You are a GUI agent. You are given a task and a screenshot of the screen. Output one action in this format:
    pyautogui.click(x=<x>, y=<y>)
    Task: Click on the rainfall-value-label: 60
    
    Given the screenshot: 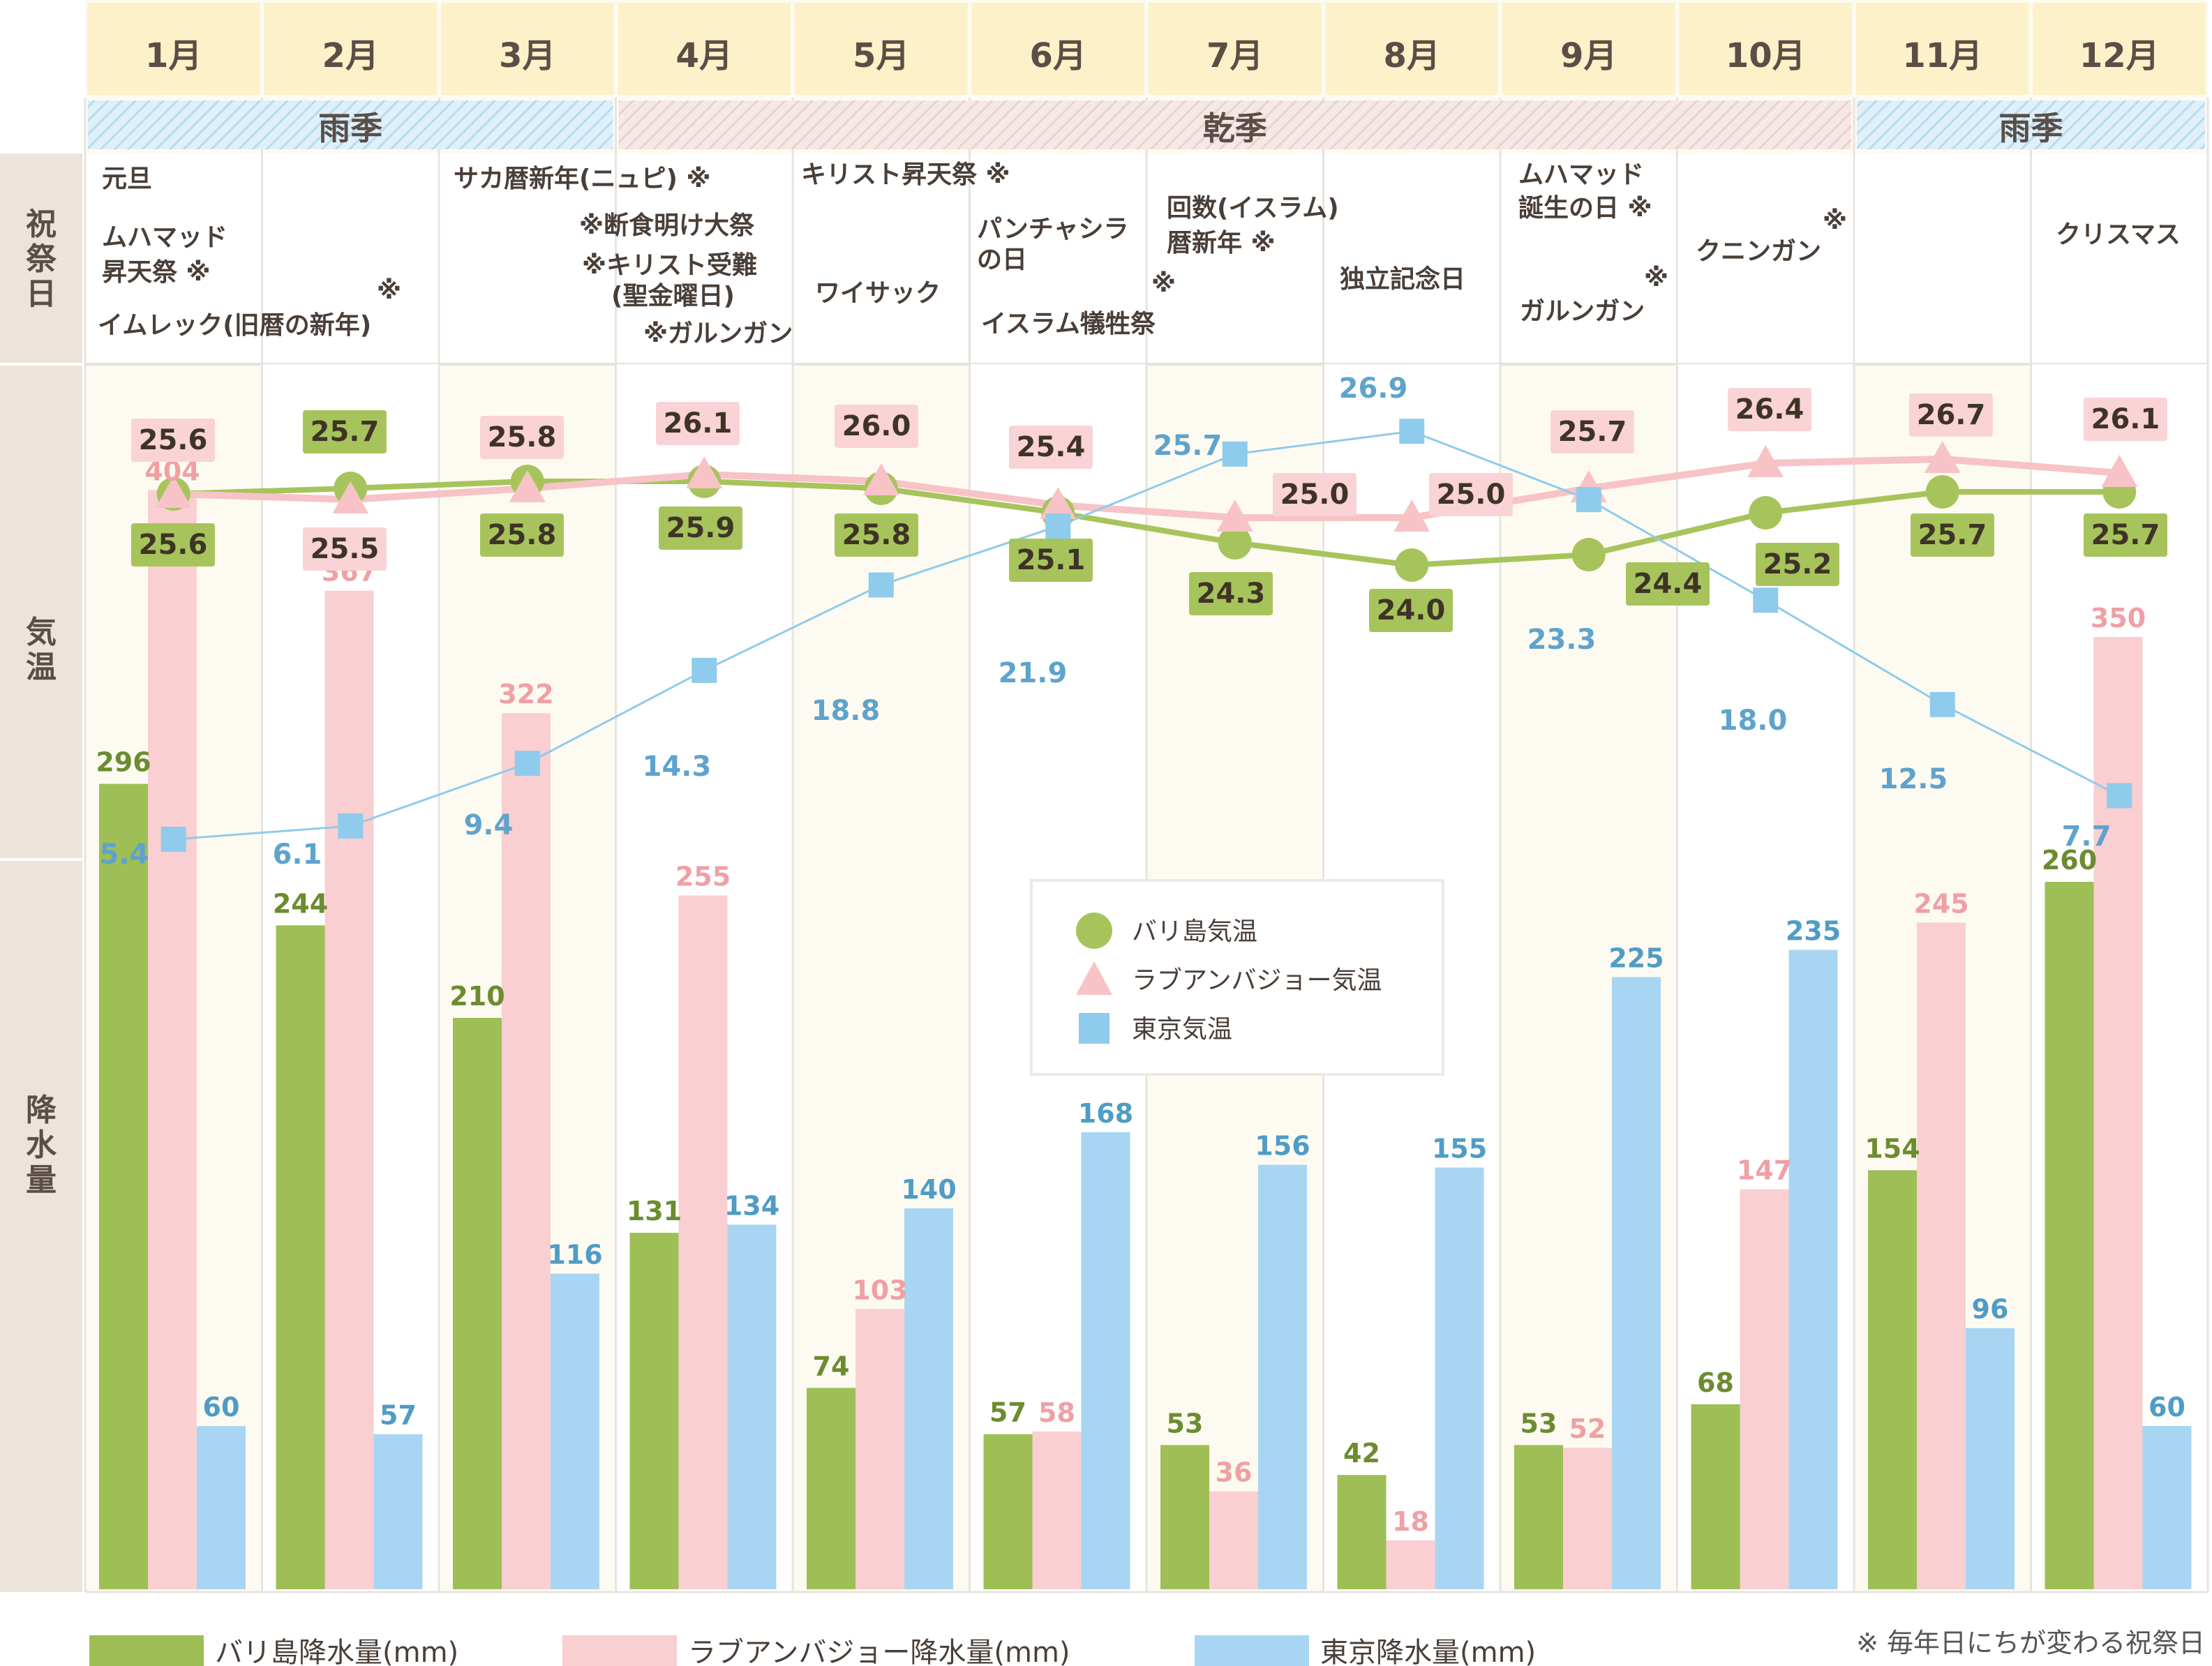 What is the action you would take?
    pyautogui.click(x=222, y=1407)
    